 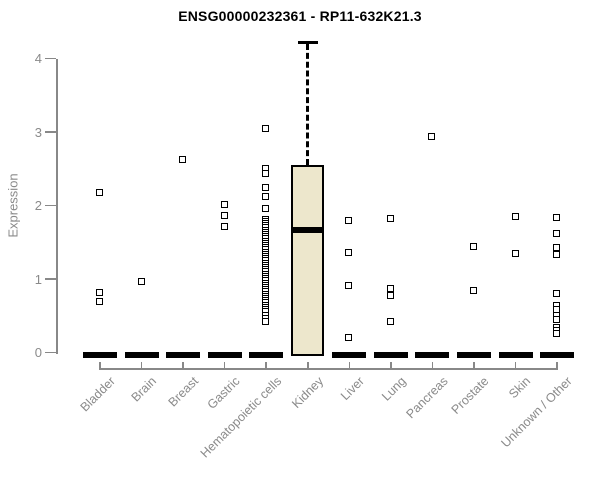 What do you see at coordinates (38, 279) in the screenshot?
I see `y-axis-tick-label: 1` at bounding box center [38, 279].